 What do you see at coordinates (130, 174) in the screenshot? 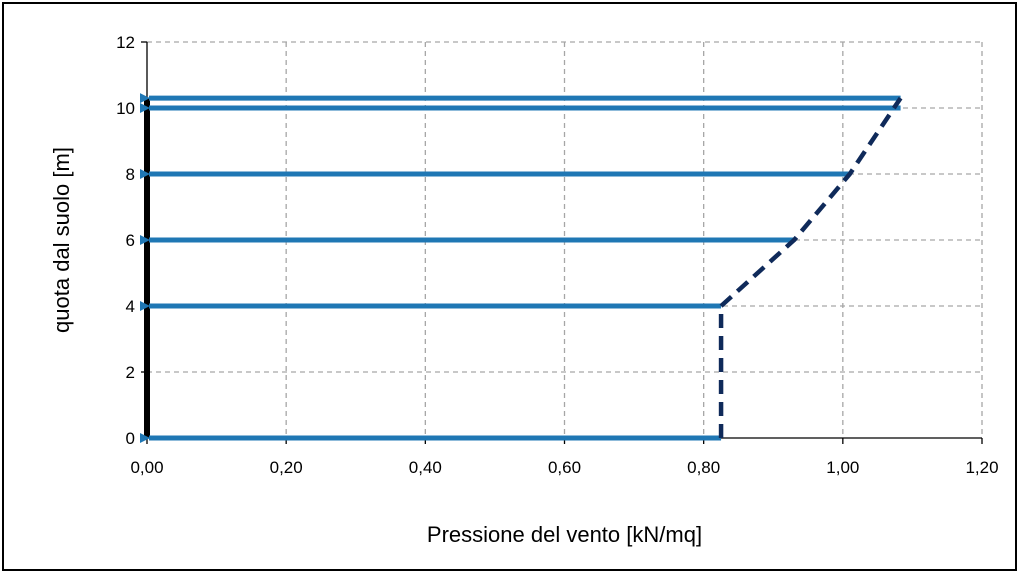
I see `y-tick-label: 8` at bounding box center [130, 174].